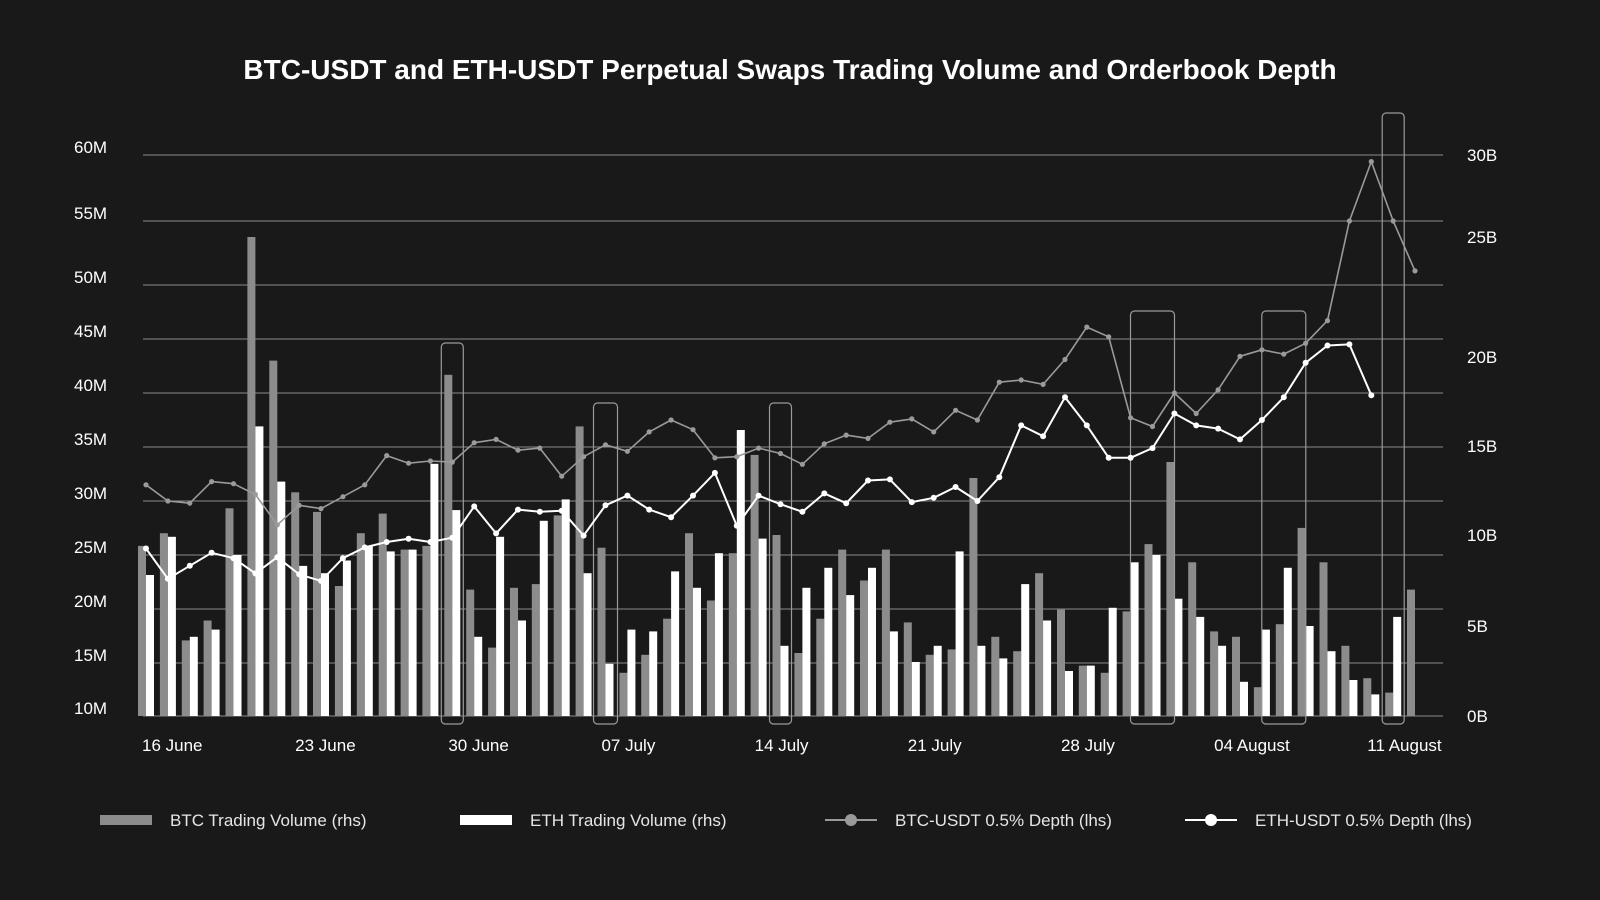 The image size is (1600, 900). I want to click on right-tick-label: 25B, so click(1482, 237).